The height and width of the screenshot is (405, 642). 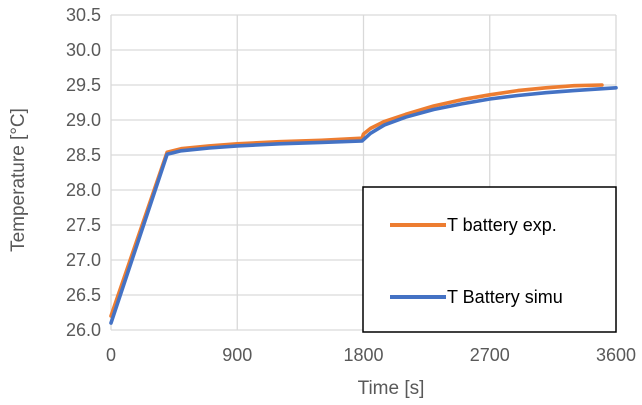 I want to click on y-tick-label: 28.5, so click(x=83, y=155).